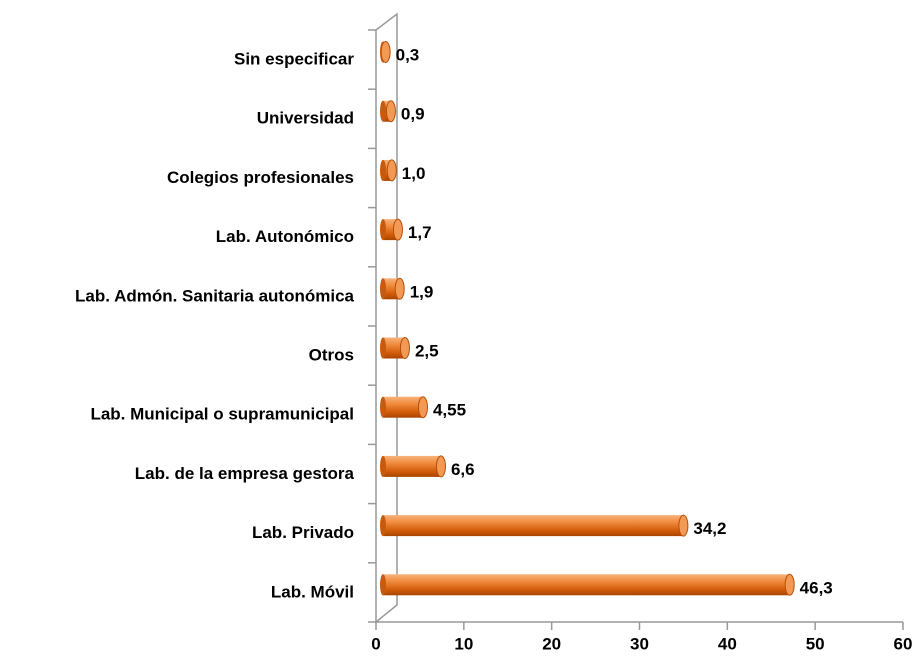 The width and height of the screenshot is (915, 658). What do you see at coordinates (815, 643) in the screenshot?
I see `x-tick-label: 50` at bounding box center [815, 643].